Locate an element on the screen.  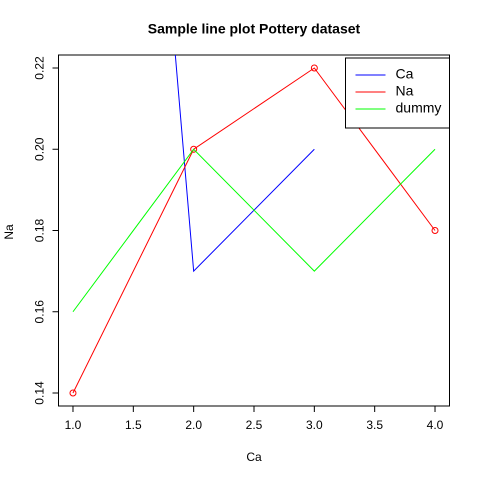
y-tick-label: 0.20 is located at coordinates (40, 149).